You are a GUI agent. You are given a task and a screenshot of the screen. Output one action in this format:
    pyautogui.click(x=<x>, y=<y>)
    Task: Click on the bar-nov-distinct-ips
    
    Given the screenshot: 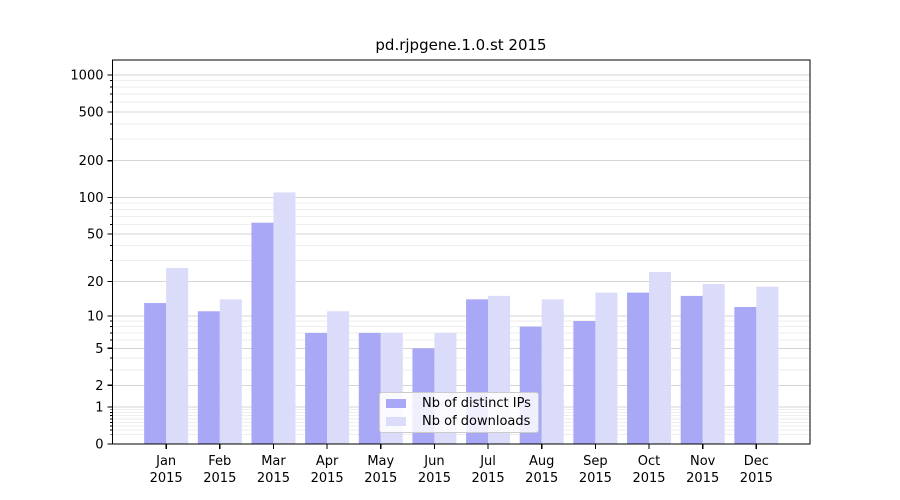 What is the action you would take?
    pyautogui.click(x=691, y=369)
    